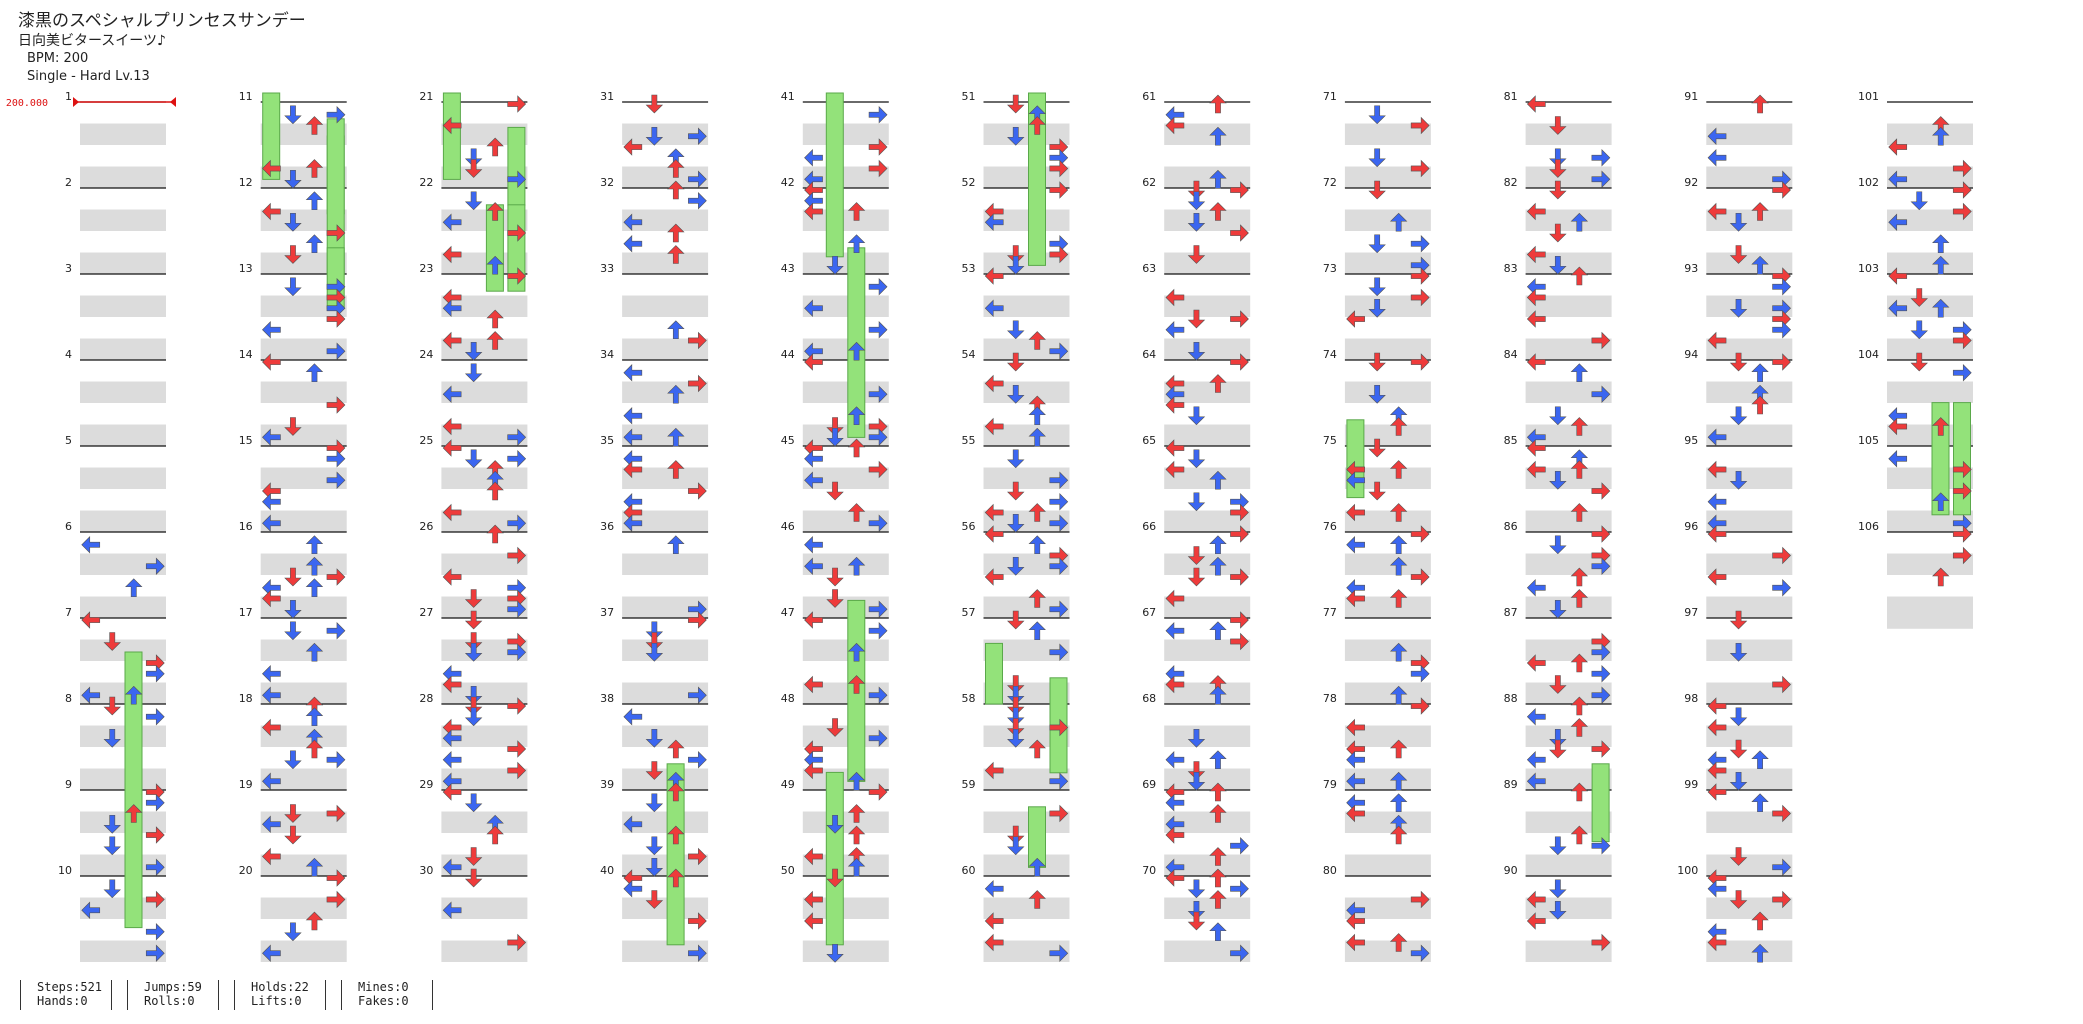 This screenshot has height=1024, width=2083. Describe the element at coordinates (1330, 354) in the screenshot. I see `measure-number: 74` at that location.